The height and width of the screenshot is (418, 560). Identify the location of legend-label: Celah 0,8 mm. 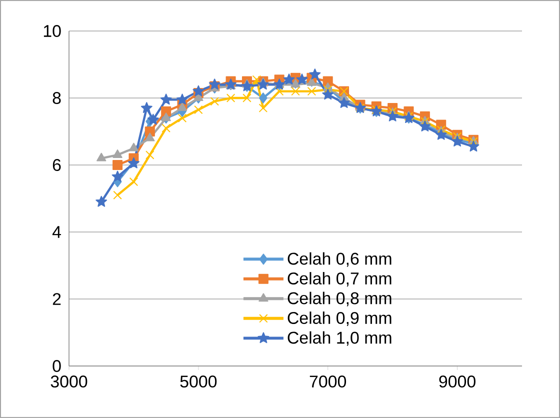
(340, 299).